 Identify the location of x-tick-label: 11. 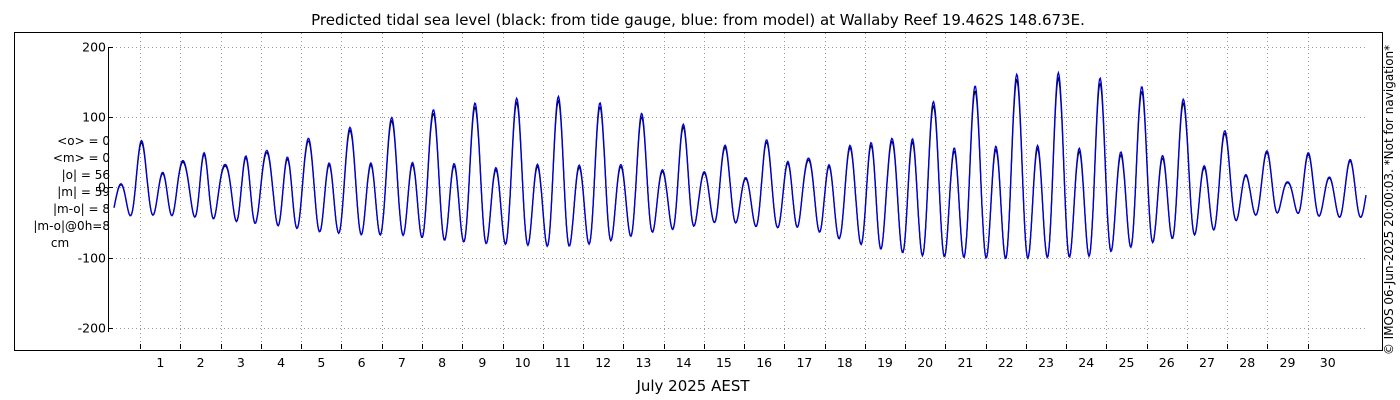
(563, 362).